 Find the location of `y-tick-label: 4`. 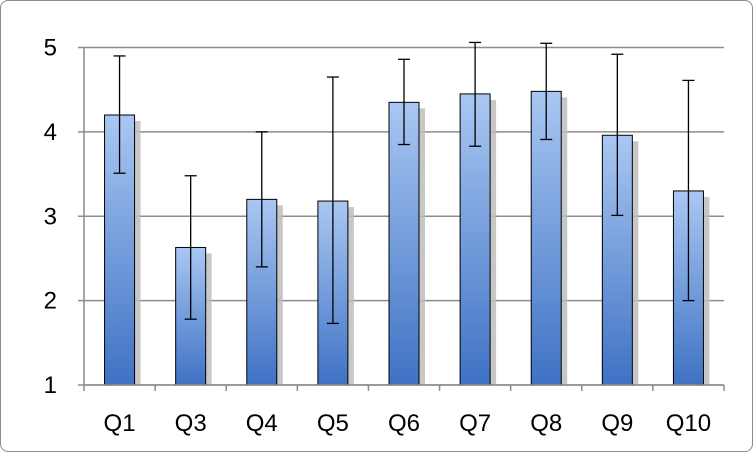

y-tick-label: 4 is located at coordinates (50, 132).